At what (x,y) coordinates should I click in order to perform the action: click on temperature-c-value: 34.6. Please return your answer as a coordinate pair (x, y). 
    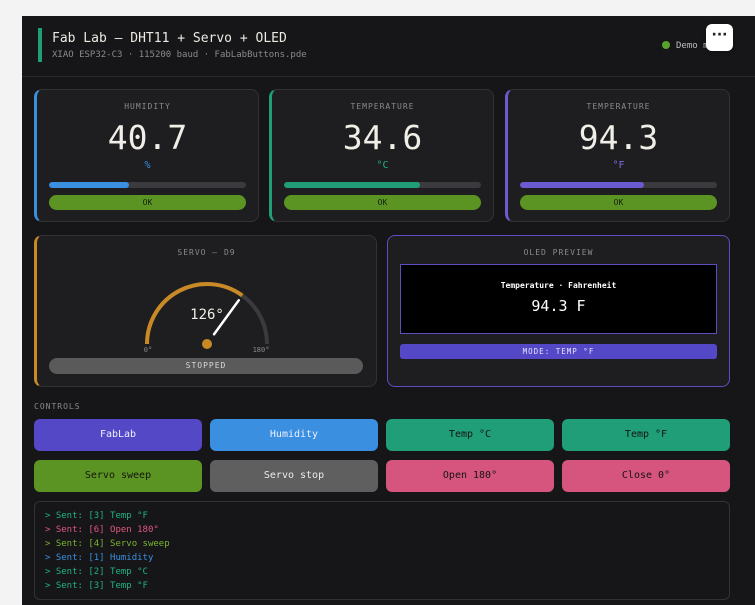
    Looking at the image, I should click on (382, 137).